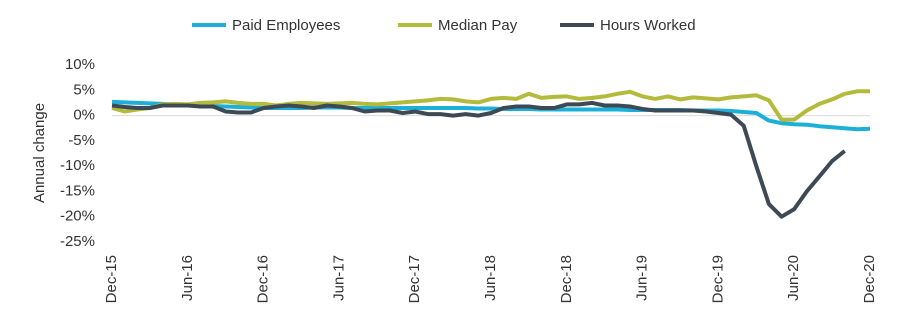 This screenshot has height=325, width=900. I want to click on legend-label: Paid Employees, so click(286, 25).